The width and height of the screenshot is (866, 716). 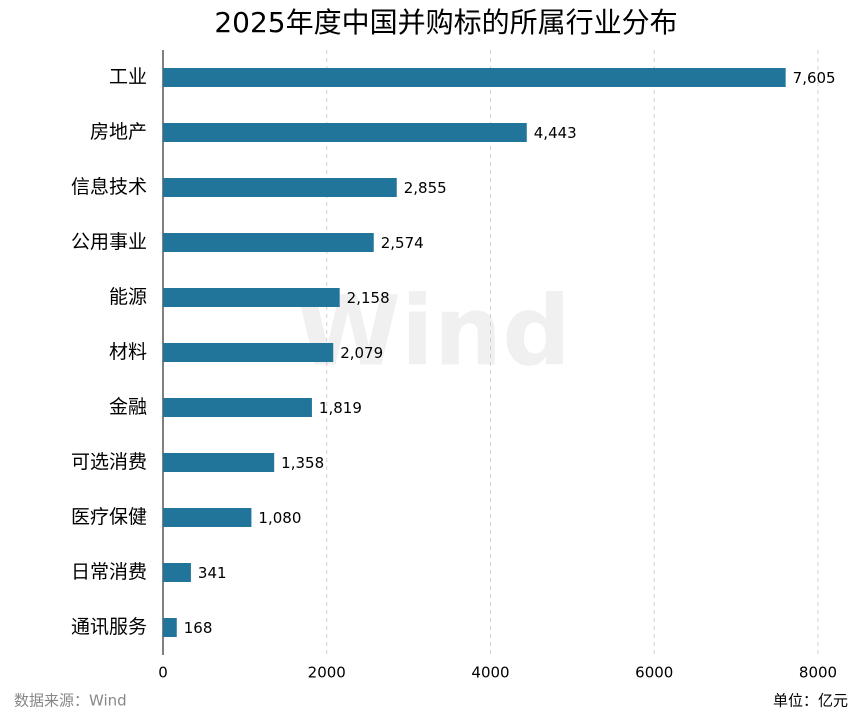 I want to click on y-tick-label: 房地产, so click(x=118, y=132).